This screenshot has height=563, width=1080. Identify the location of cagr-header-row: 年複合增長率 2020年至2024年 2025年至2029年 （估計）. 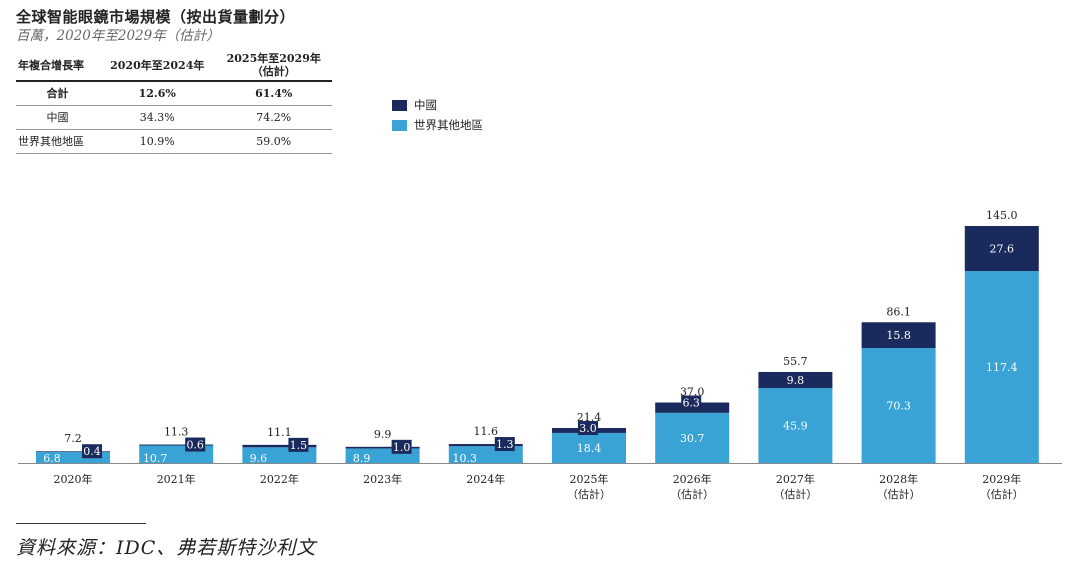
(174, 65).